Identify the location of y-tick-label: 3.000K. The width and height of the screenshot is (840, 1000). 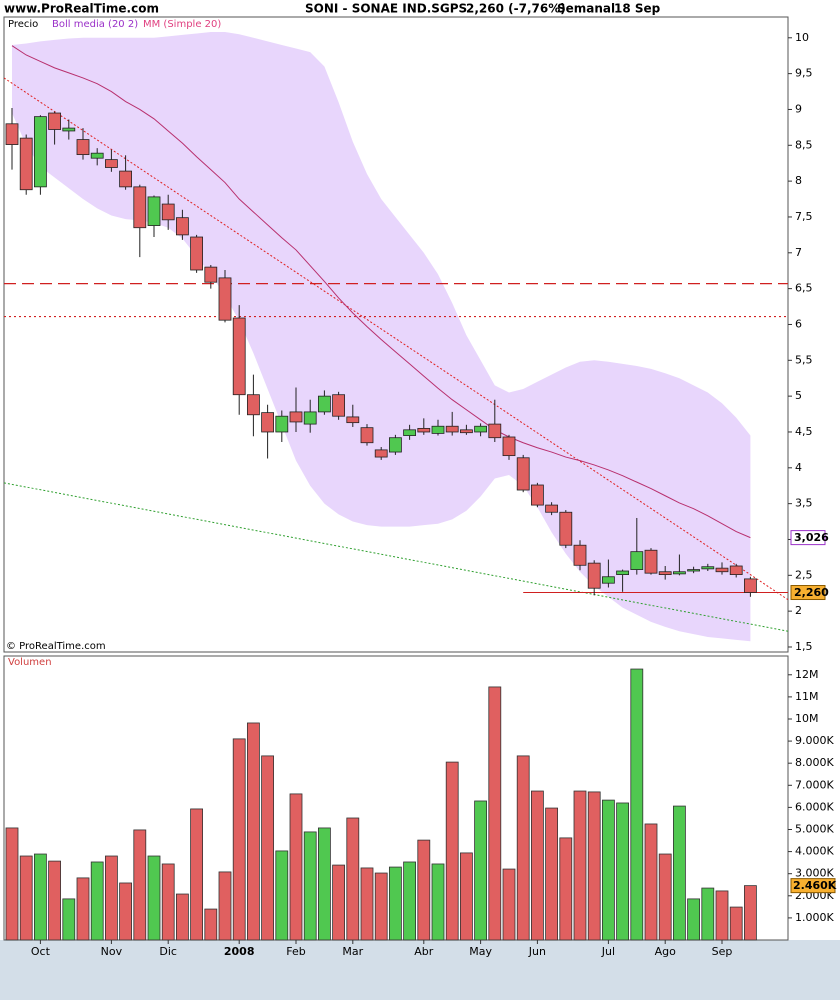
(814, 873).